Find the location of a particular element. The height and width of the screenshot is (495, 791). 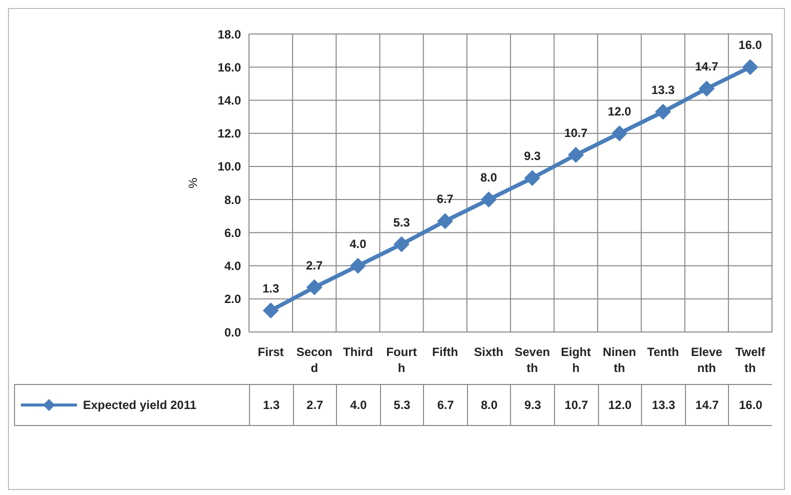

text: 9.3 is located at coordinates (532, 156).